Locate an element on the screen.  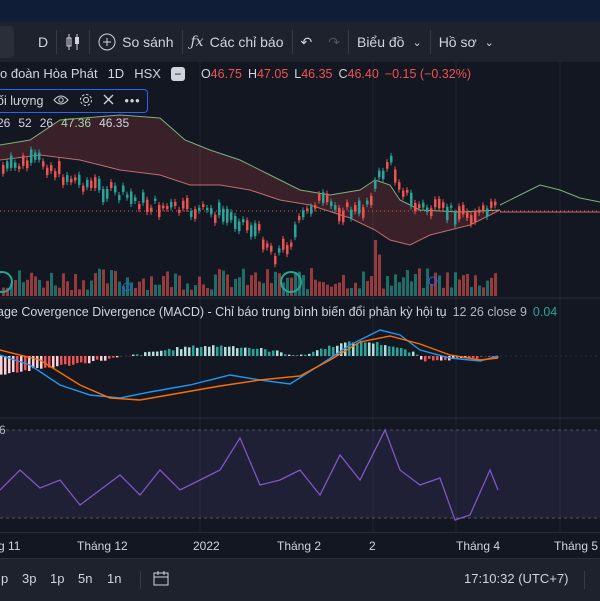
range-button: 1p is located at coordinates (57, 578).